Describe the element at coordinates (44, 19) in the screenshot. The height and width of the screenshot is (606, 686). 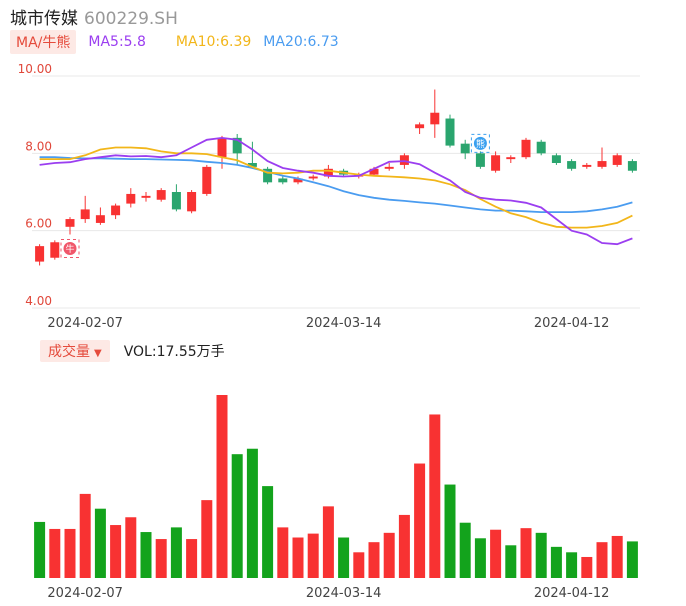
I see `stock-name: 城市传媒` at that location.